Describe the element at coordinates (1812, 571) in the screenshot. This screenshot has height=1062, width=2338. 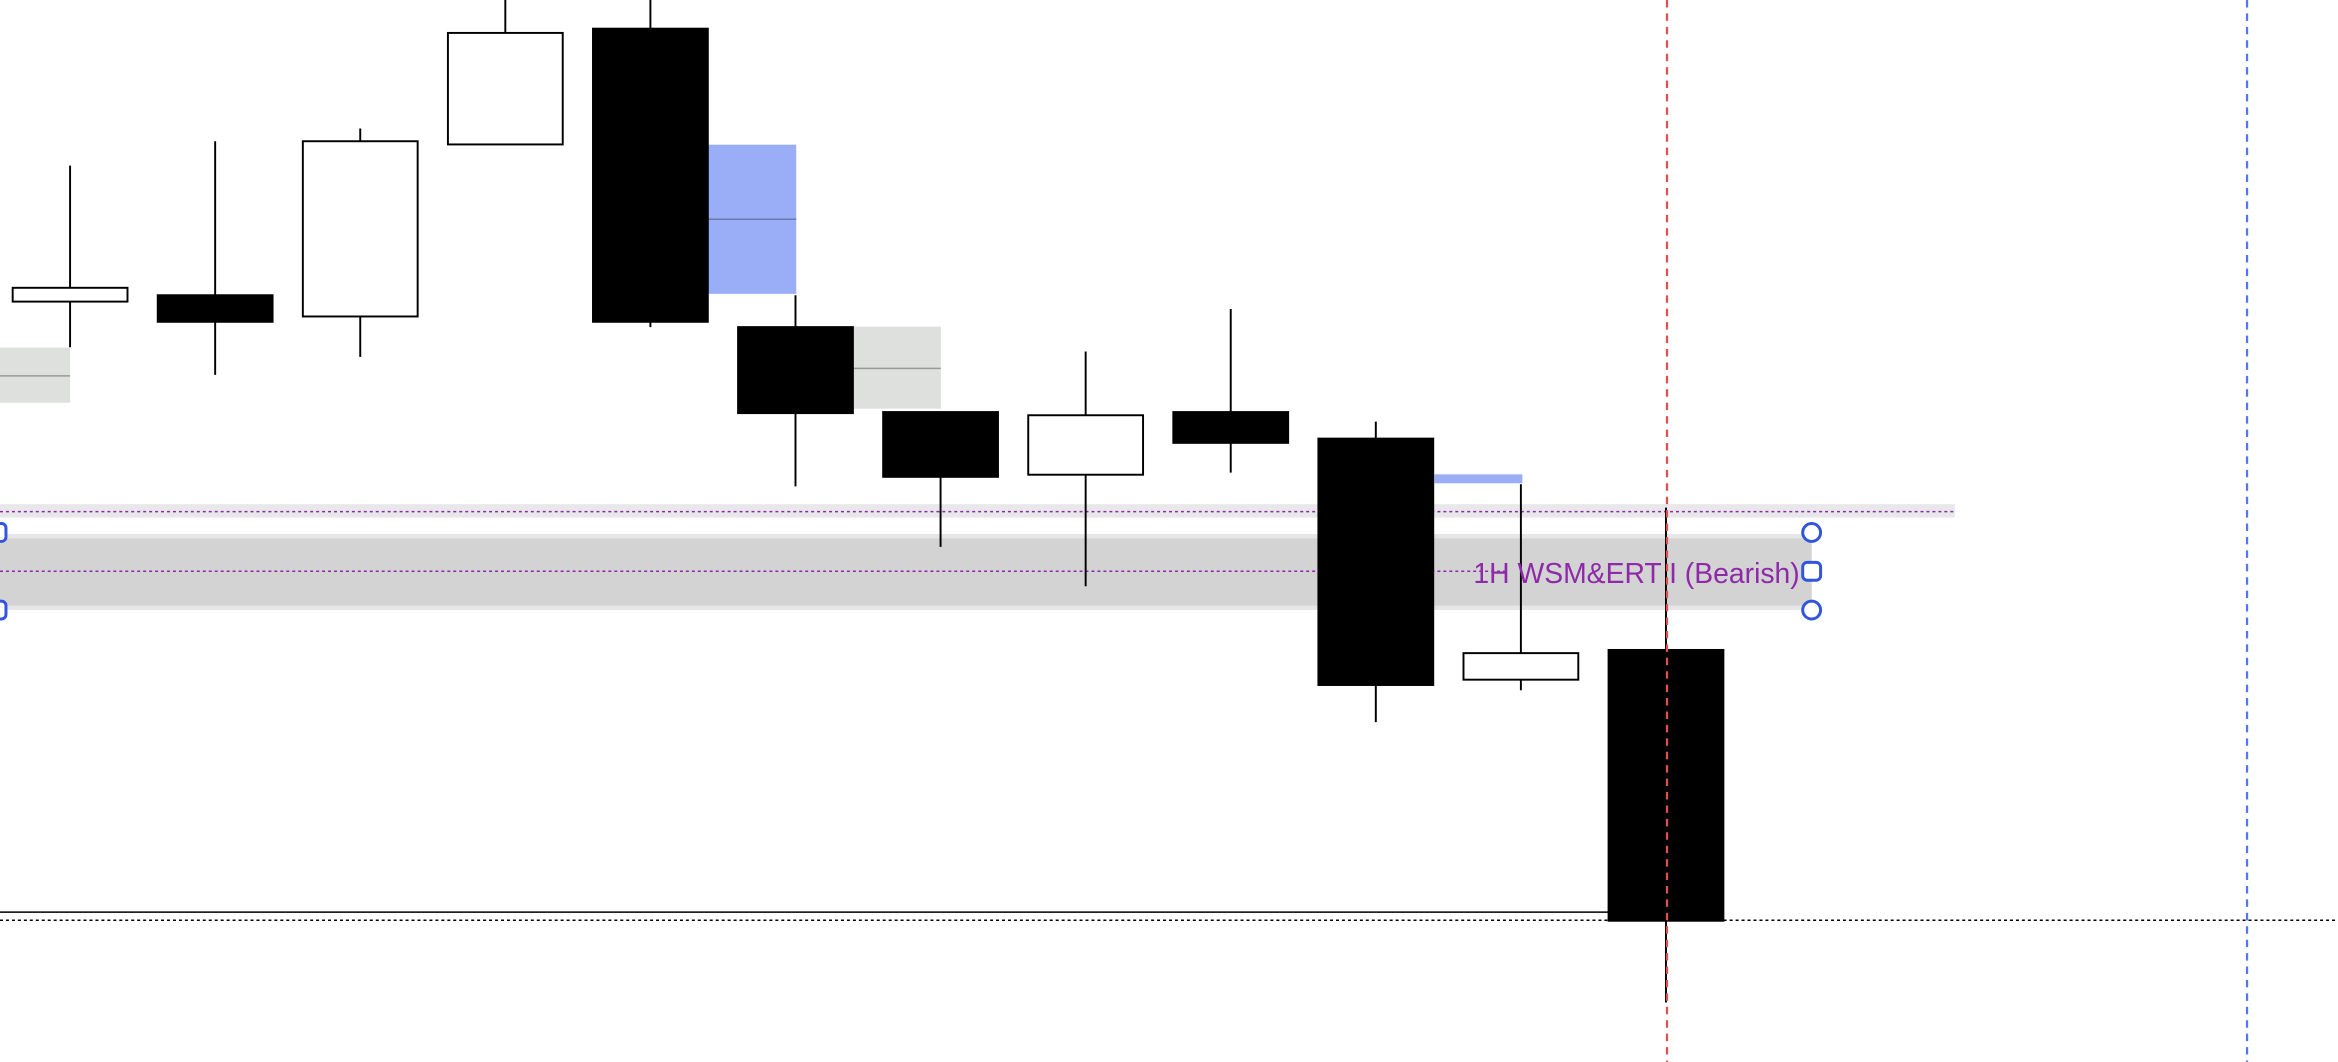
I see `move-handle-right` at that location.